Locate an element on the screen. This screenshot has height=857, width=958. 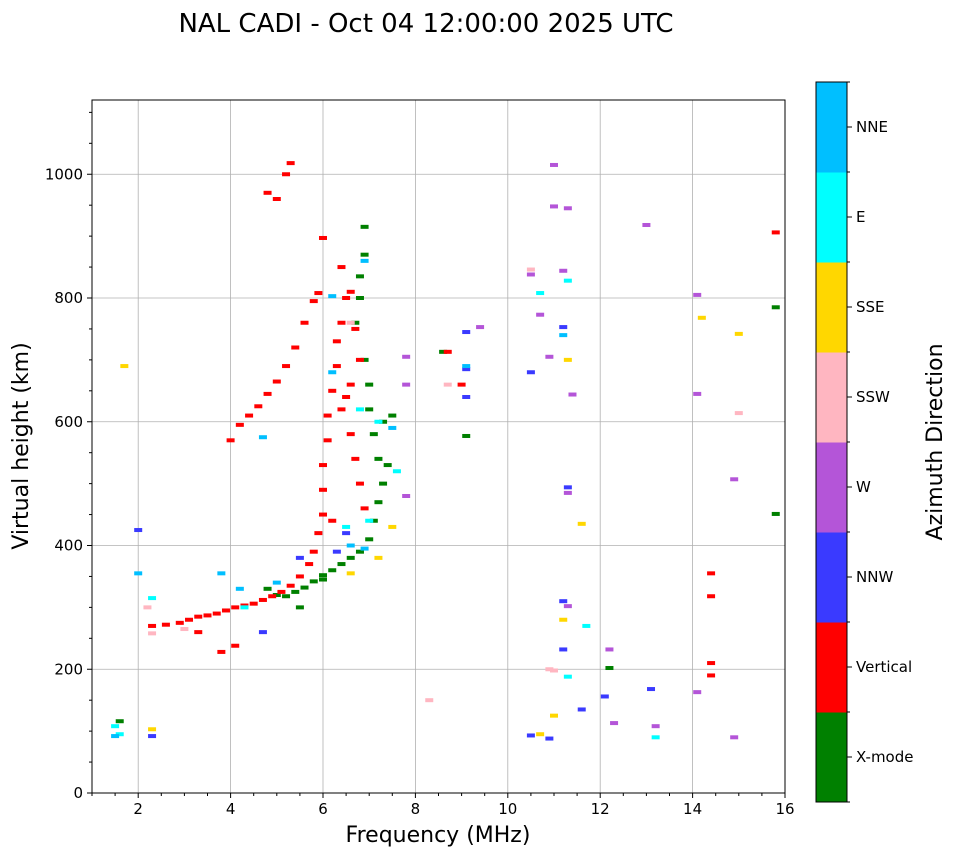
colorbar-label: NNE is located at coordinates (872, 127).